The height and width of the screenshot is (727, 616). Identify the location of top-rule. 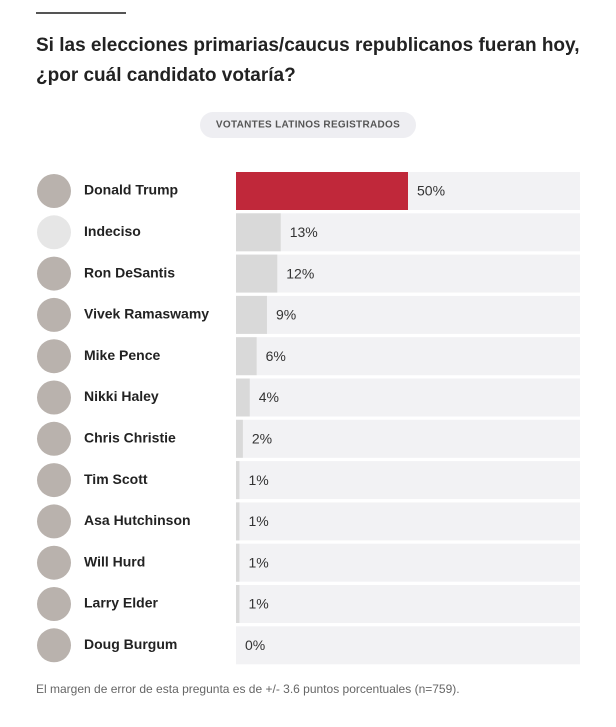
(81, 13).